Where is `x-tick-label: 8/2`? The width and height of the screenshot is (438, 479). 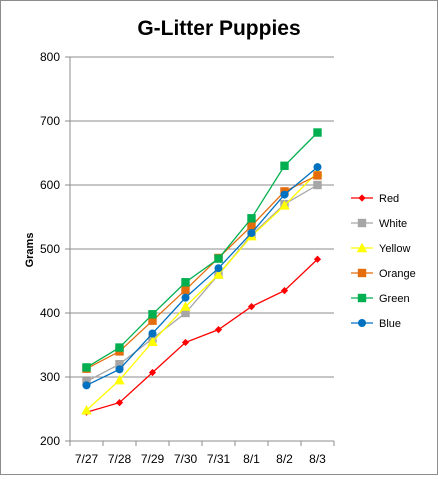
x-tick-label: 8/2 is located at coordinates (284, 459).